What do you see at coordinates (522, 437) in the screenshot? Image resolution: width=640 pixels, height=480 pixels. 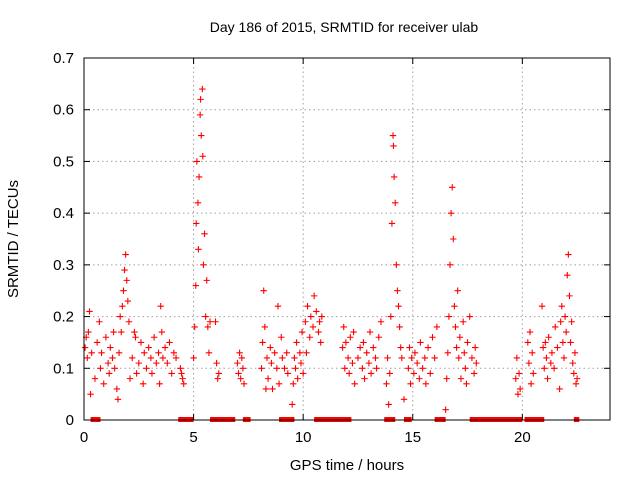 I see `x-tick-label: 20` at bounding box center [522, 437].